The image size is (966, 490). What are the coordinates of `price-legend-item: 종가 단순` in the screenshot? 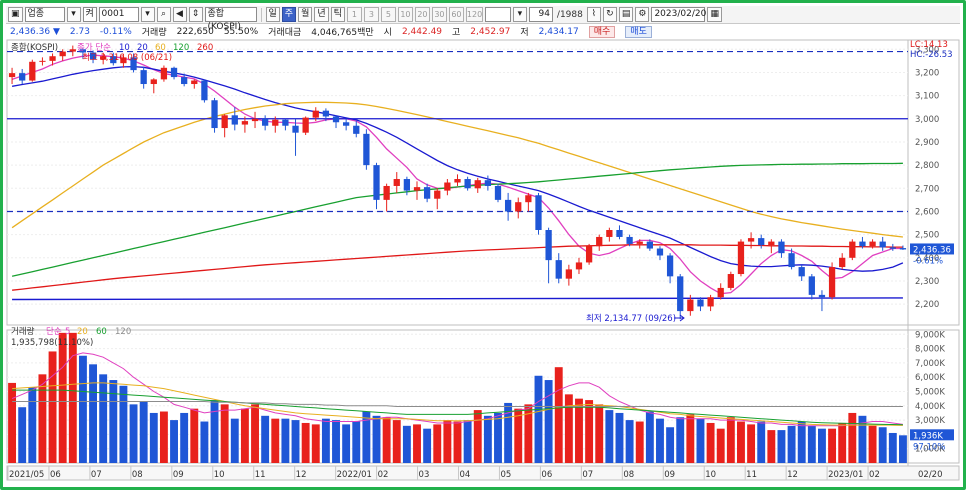 It's located at (94, 47).